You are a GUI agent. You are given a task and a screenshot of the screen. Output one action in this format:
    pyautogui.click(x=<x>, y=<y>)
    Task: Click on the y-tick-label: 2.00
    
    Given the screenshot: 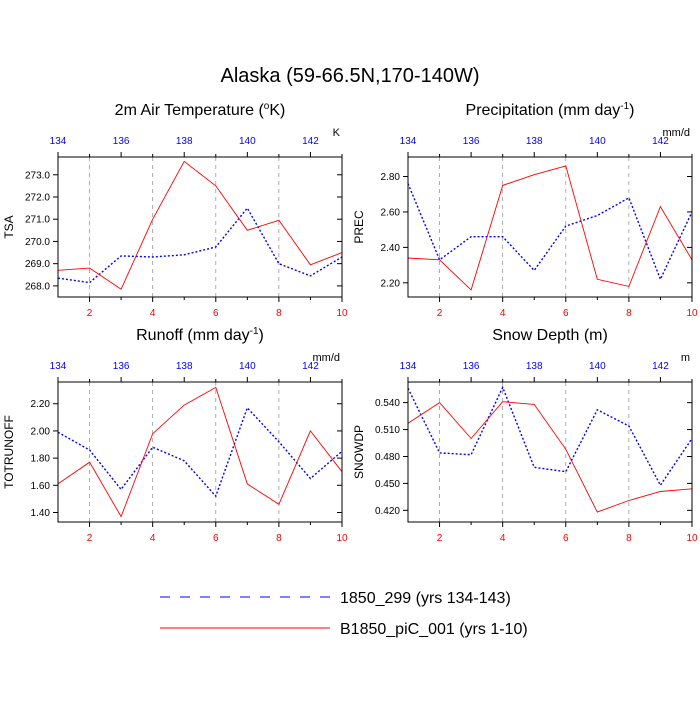 What is the action you would take?
    pyautogui.click(x=41, y=431)
    